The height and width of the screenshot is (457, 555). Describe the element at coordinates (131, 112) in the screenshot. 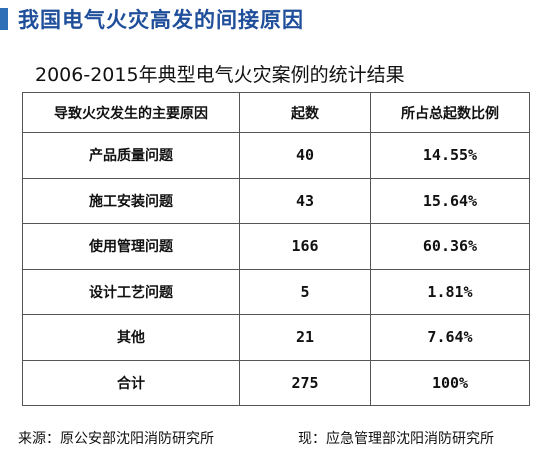

I see `header-cause: 导致火灾发生的主要原因` at that location.